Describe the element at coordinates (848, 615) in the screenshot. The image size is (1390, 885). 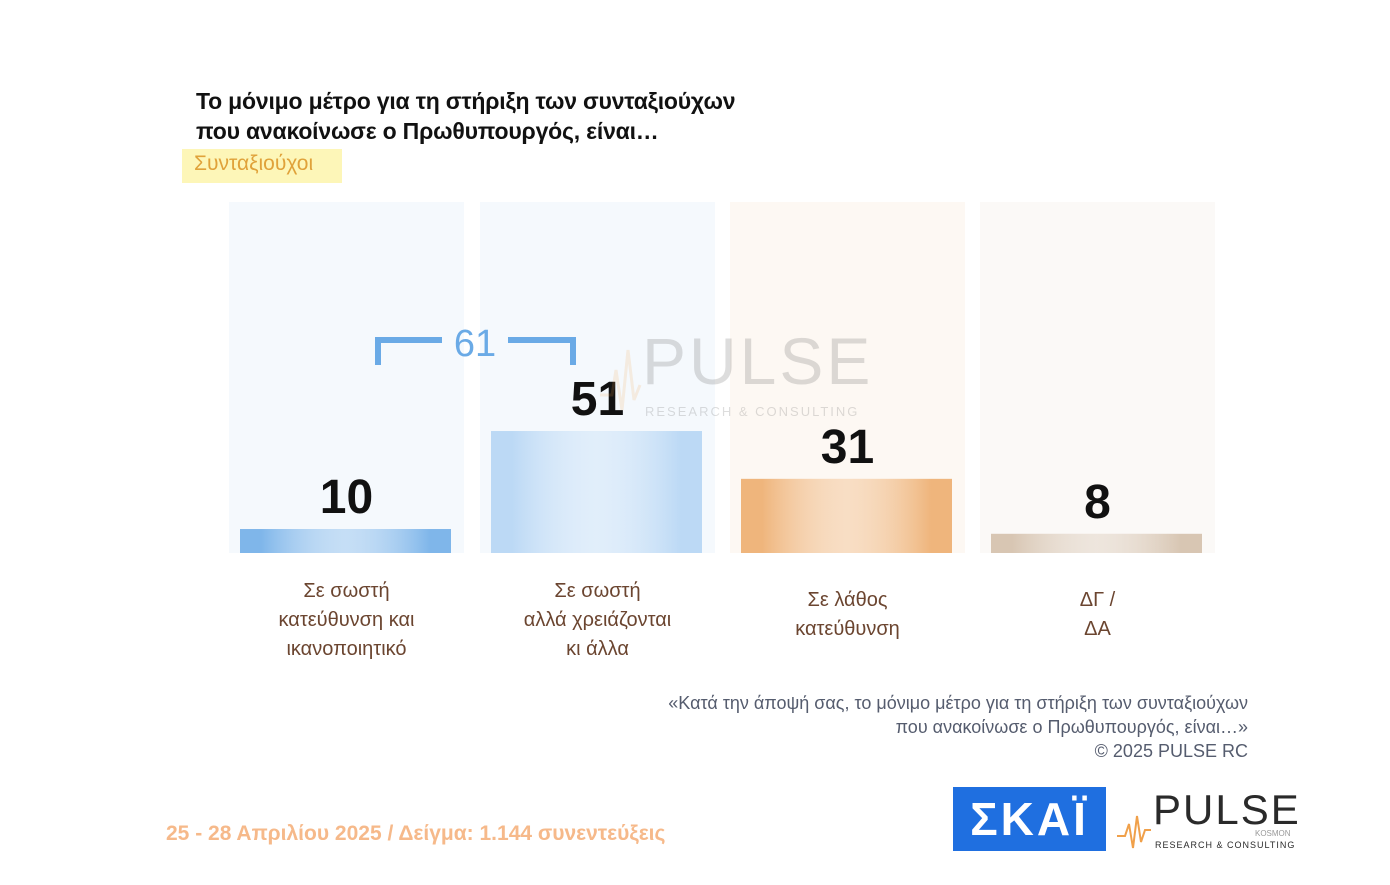
I see `category-label: Σε λάθος κατεύθυνση` at that location.